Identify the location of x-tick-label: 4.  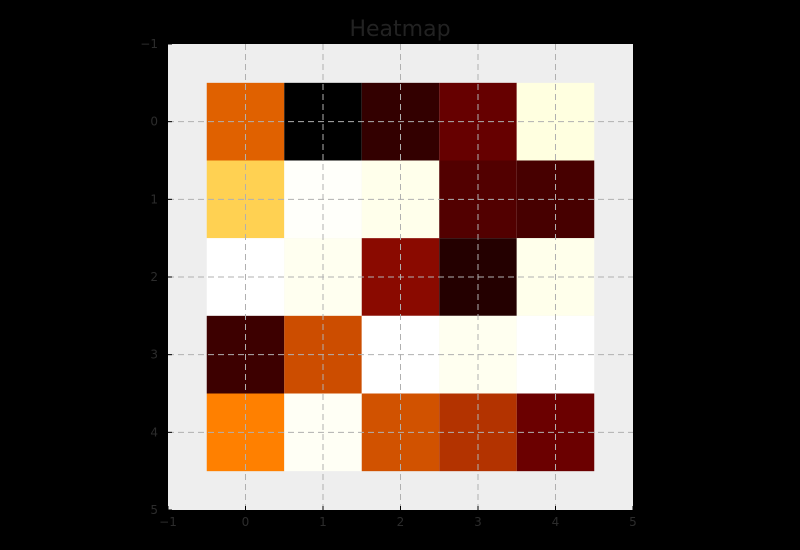
(556, 522).